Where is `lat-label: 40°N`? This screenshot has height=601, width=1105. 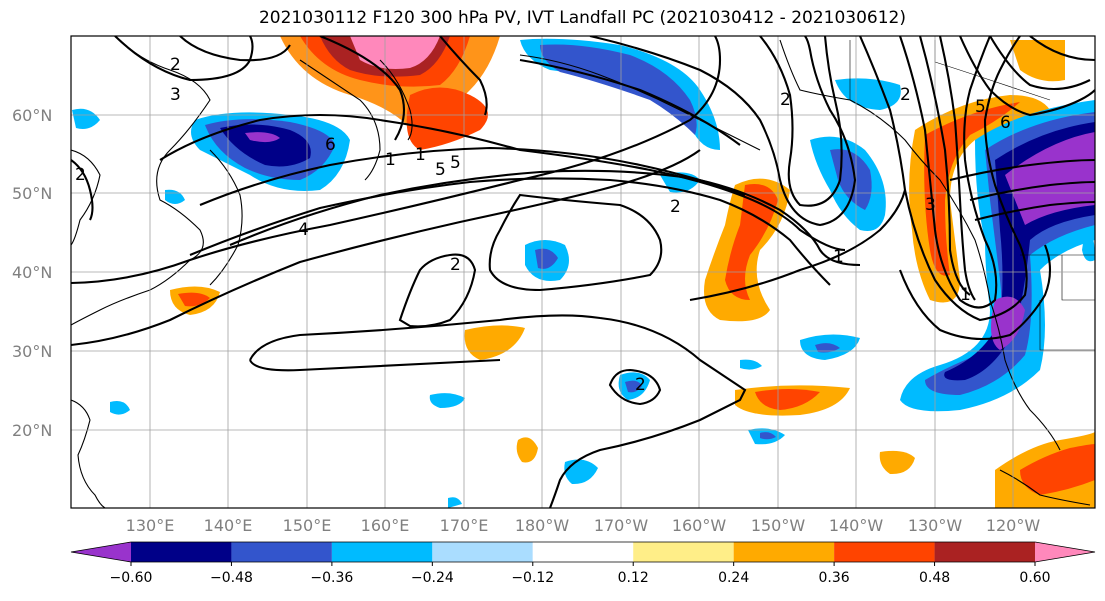
lat-label: 40°N is located at coordinates (32, 272).